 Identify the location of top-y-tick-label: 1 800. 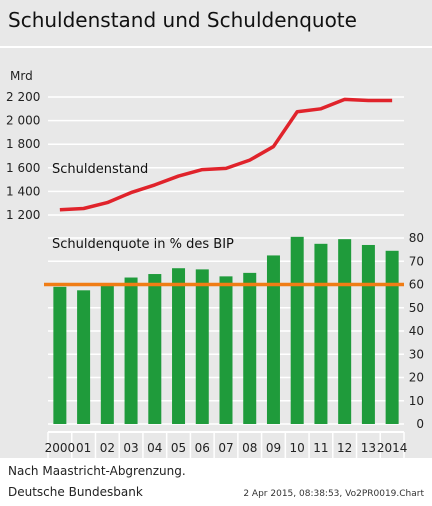
(23, 144).